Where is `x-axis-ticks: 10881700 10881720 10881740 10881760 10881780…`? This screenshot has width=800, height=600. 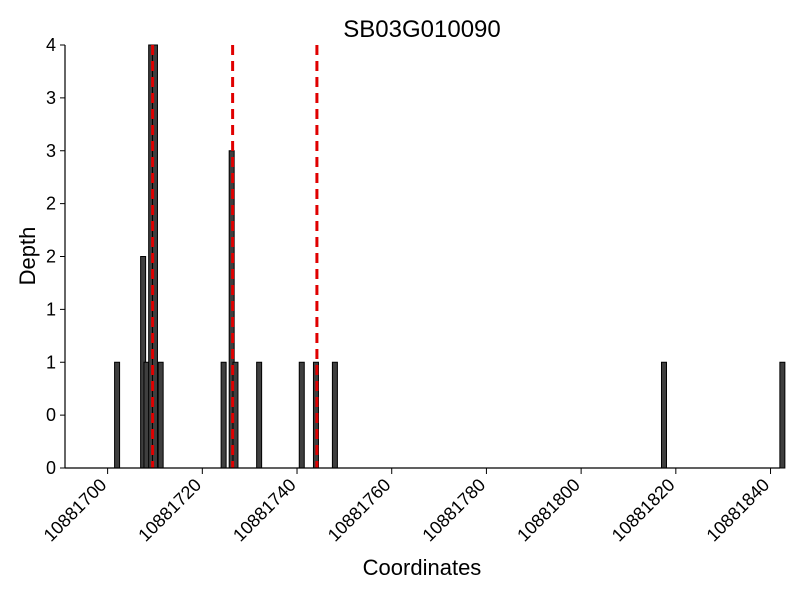
x-axis-ticks: 10881700 10881720 10881740 10881760 10881780… is located at coordinates (407, 507).